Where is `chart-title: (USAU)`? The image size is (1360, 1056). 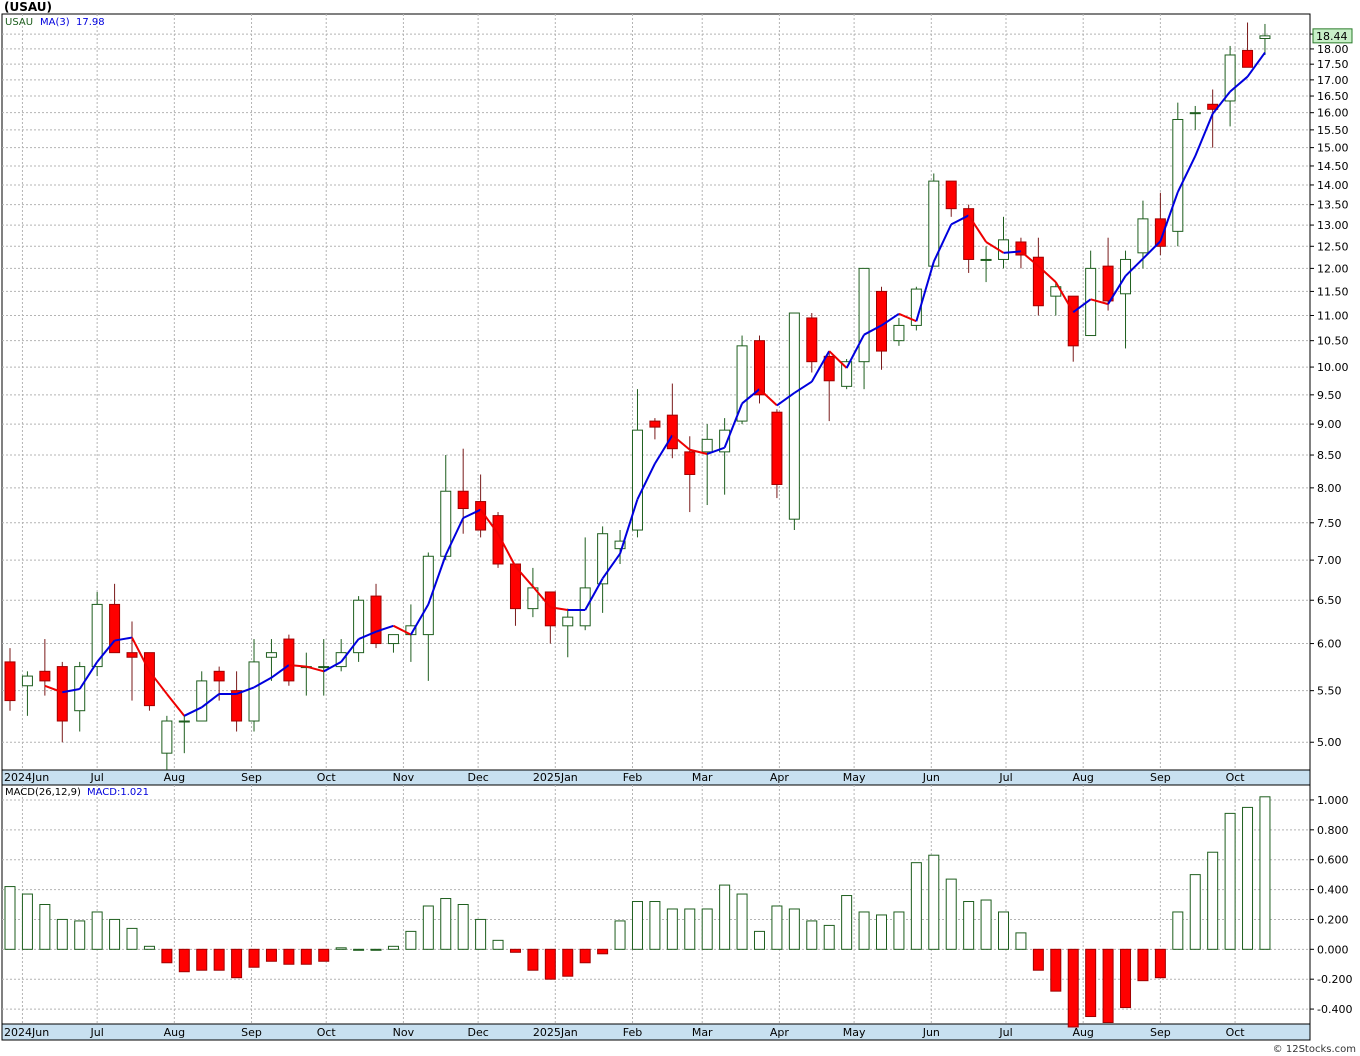 chart-title: (USAU) is located at coordinates (28, 7).